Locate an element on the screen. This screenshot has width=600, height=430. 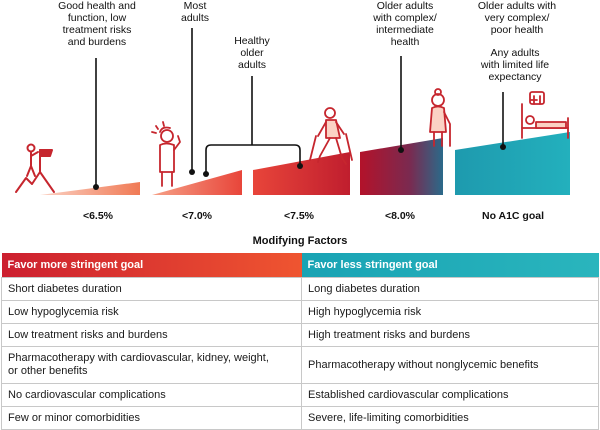
goal-7-5: <7.5% is located at coordinates (299, 216).